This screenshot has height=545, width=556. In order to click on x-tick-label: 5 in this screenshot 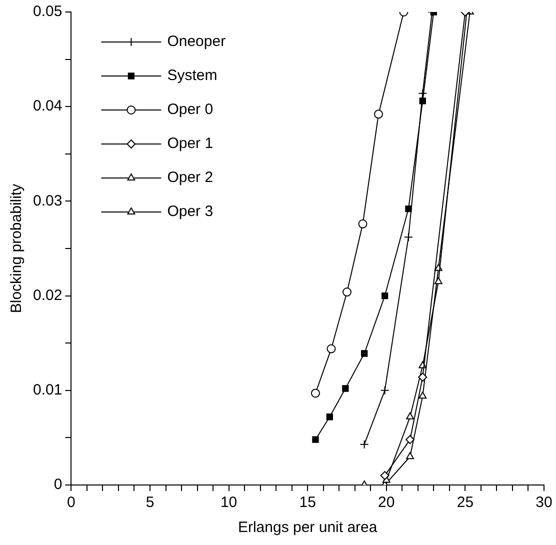, I will do `click(150, 503)`.